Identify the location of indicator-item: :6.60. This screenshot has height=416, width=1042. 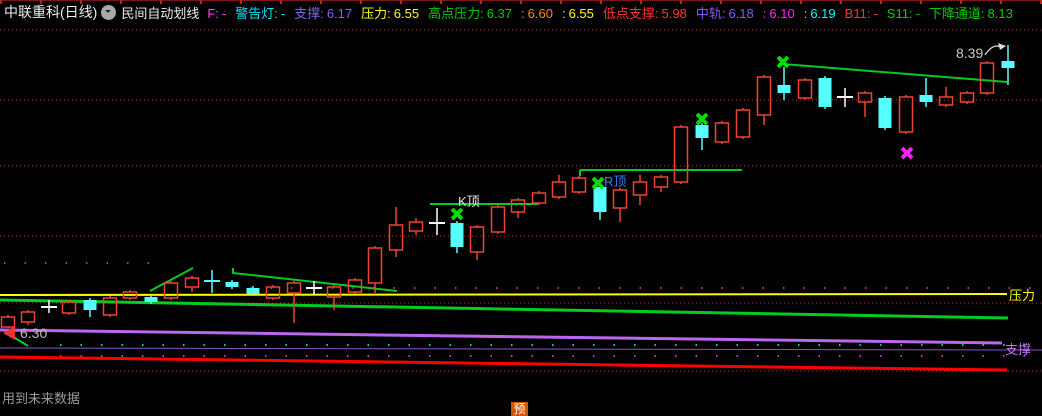
(537, 13).